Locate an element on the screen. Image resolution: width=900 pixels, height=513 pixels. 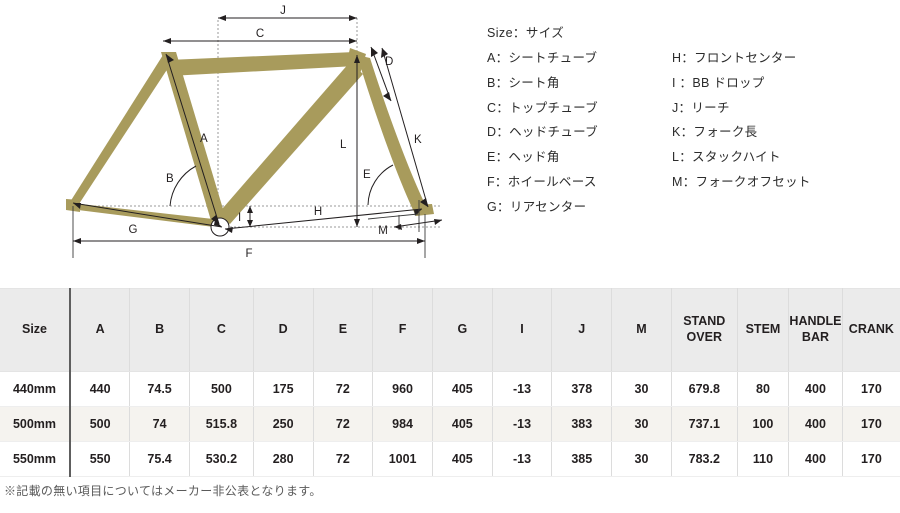
down-tube is located at coordinates (289, 143).